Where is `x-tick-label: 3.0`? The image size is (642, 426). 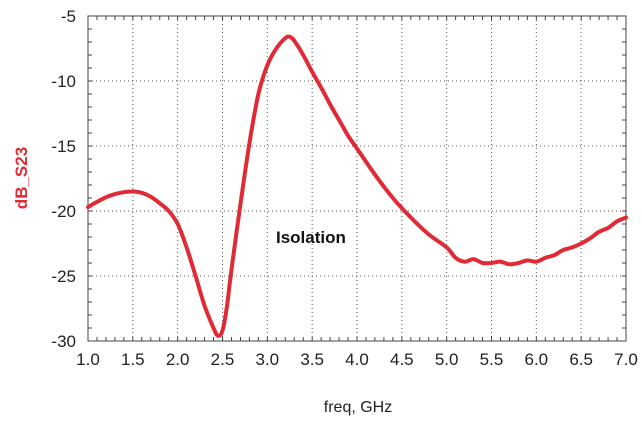
x-tick-label: 3.0 is located at coordinates (268, 359).